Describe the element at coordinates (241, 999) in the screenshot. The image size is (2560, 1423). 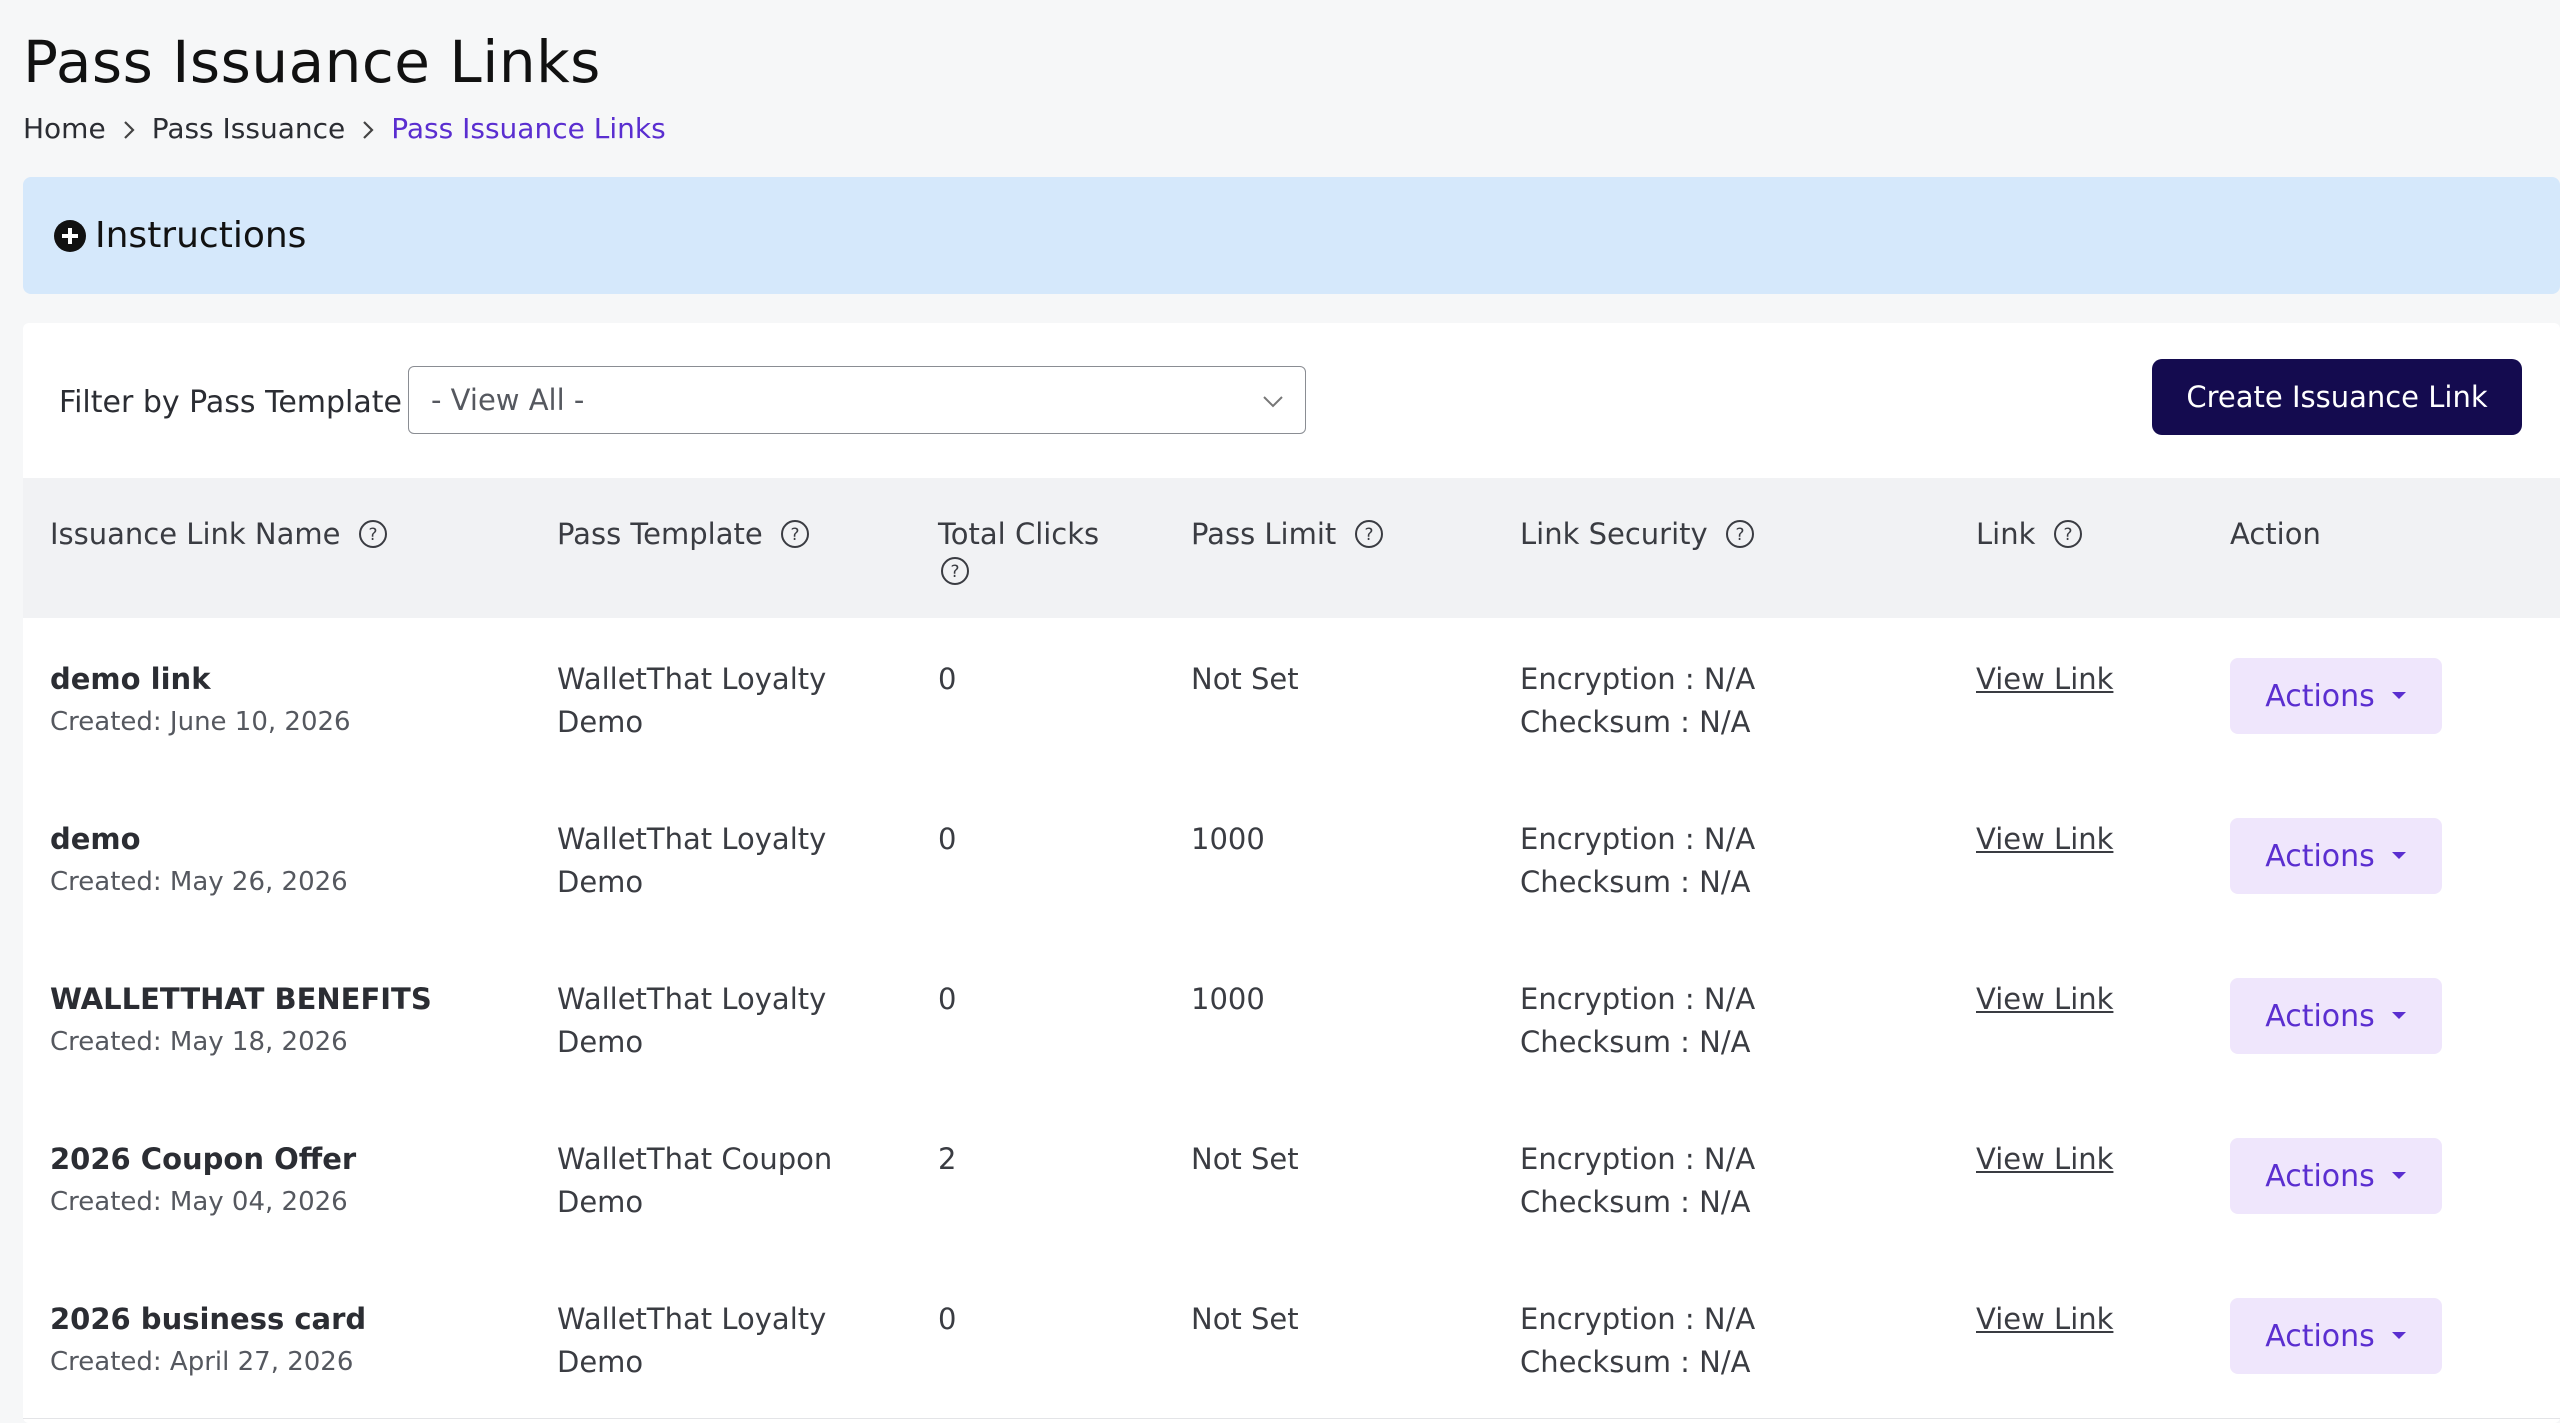
I see `link-name: WALLETTHAT BENEFITS` at that location.